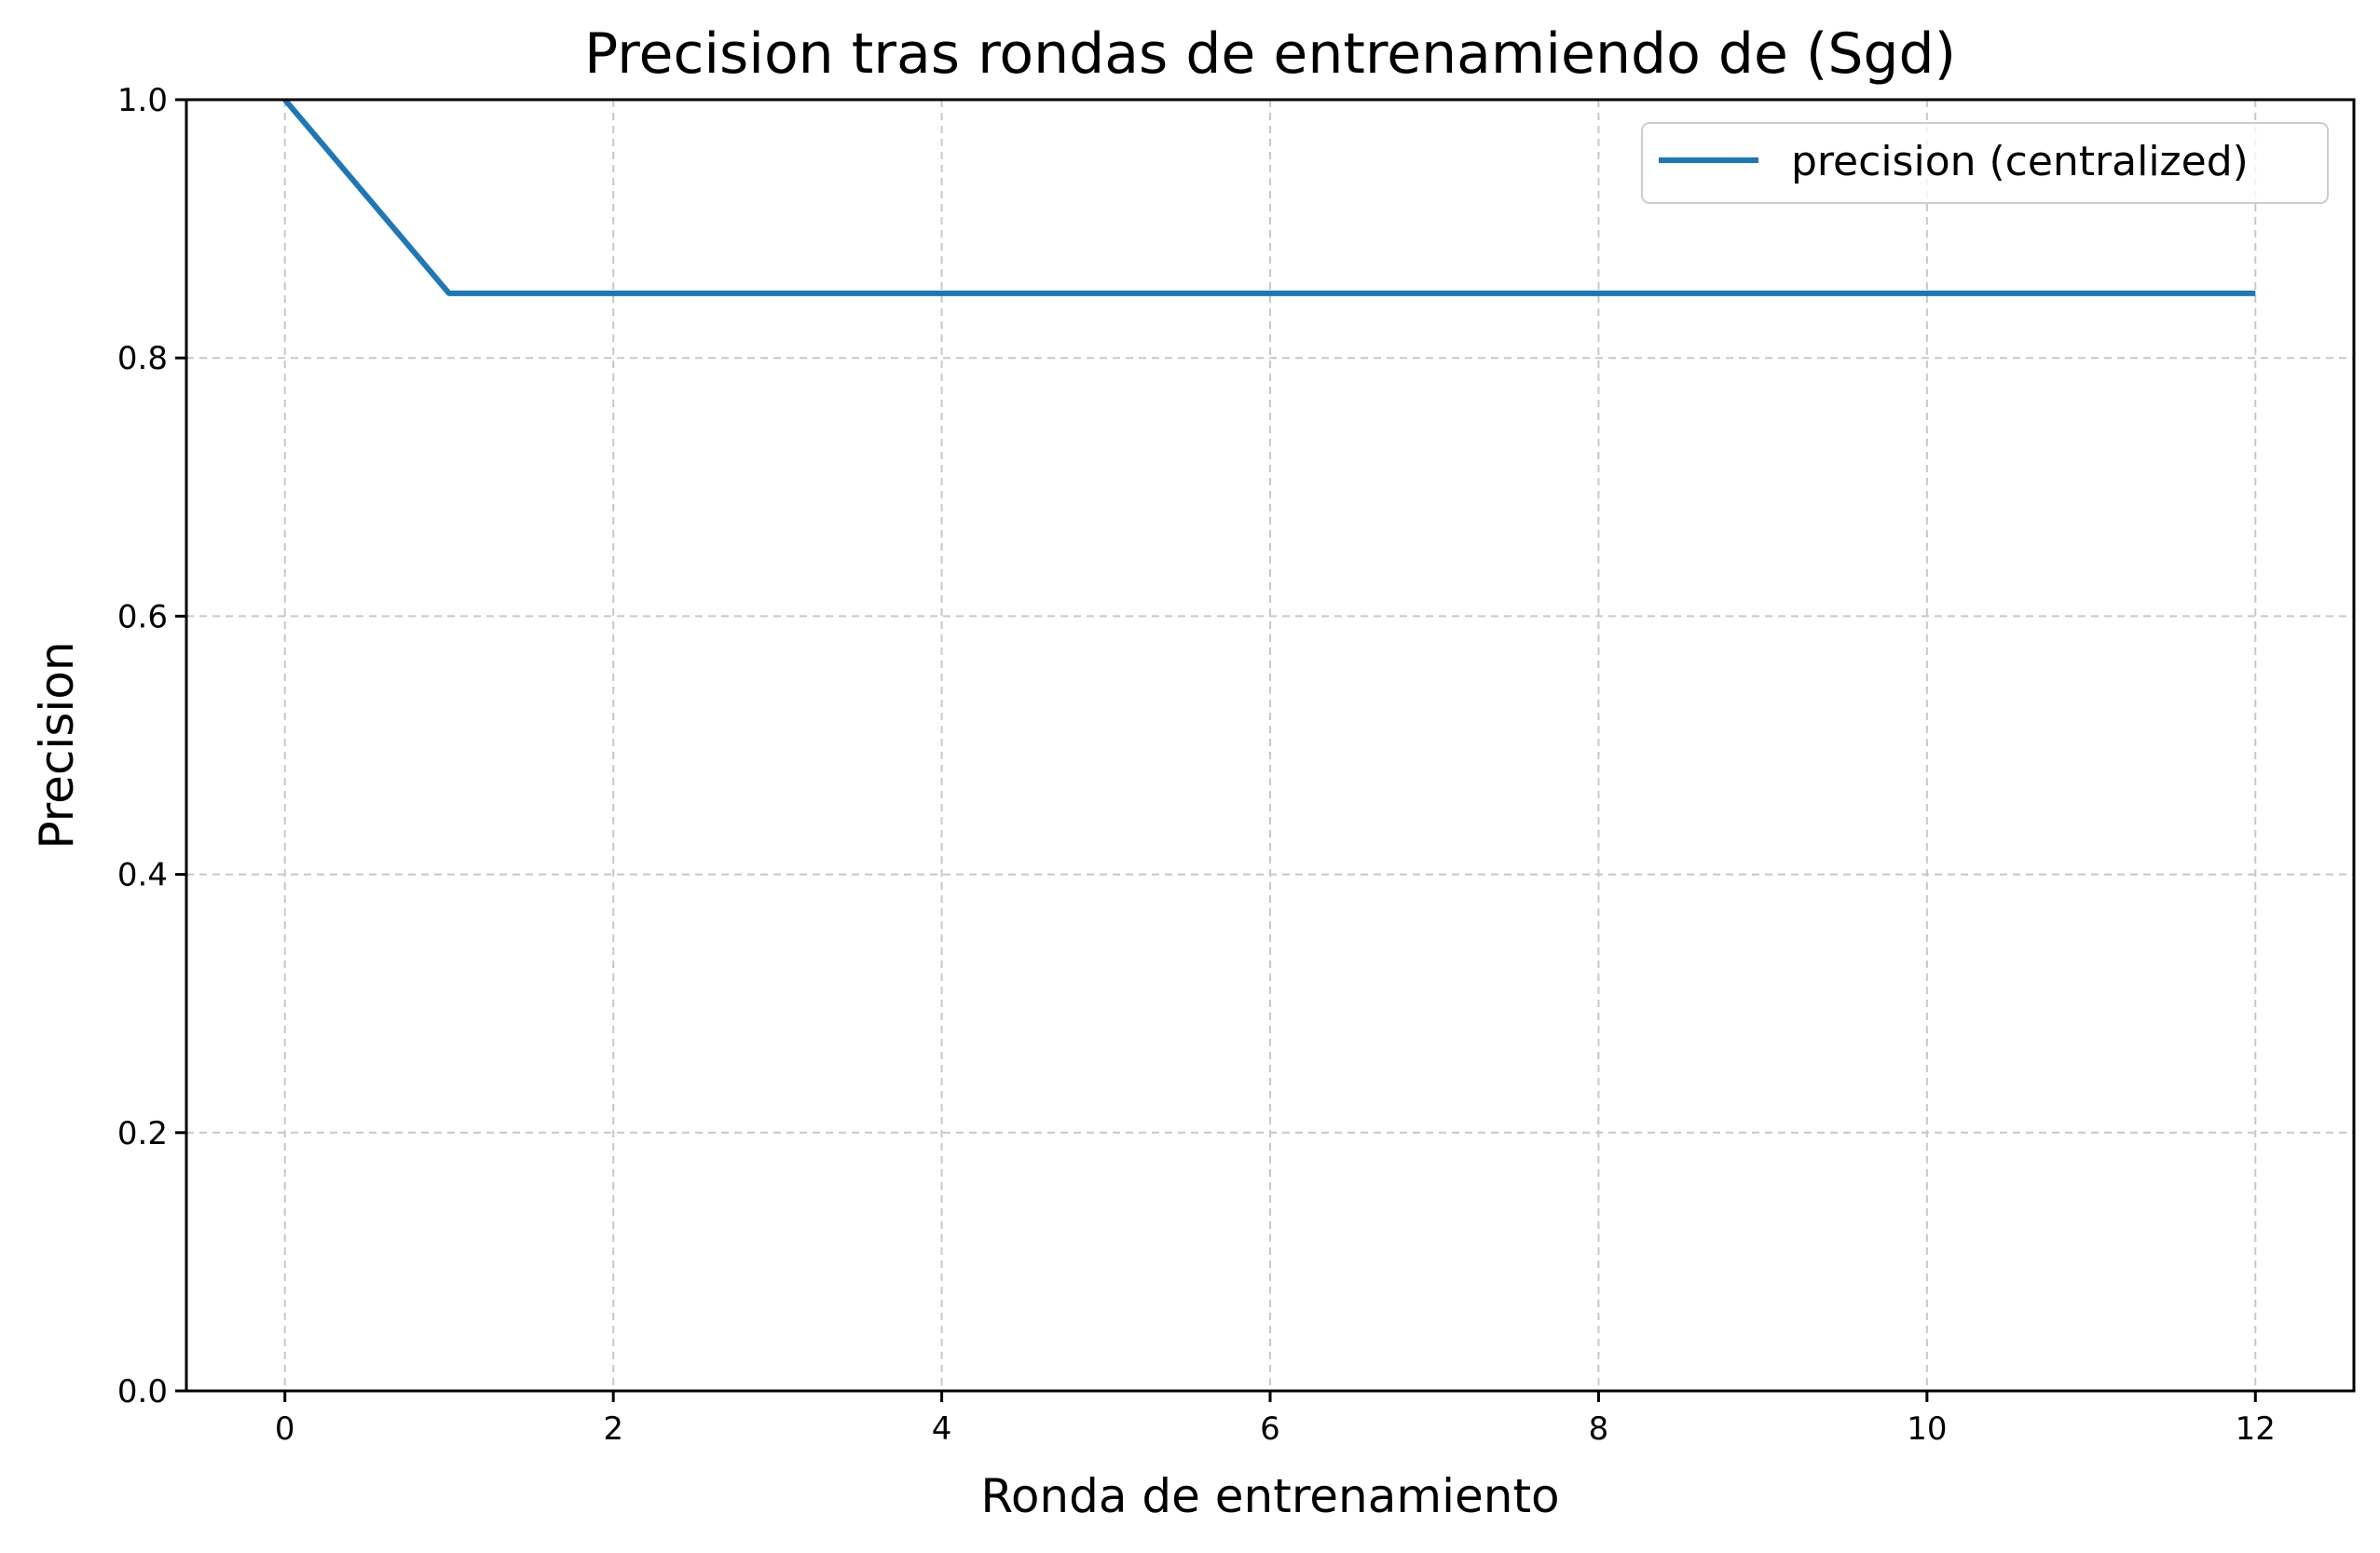  What do you see at coordinates (142, 358) in the screenshot?
I see `y-tick-label: 0.8` at bounding box center [142, 358].